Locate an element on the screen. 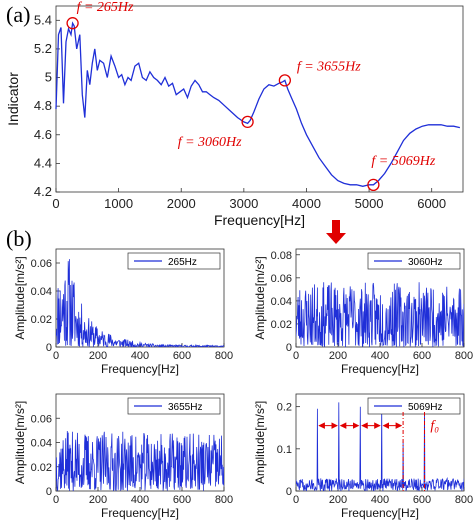  panel-b-label: (b) is located at coordinates (19, 238).